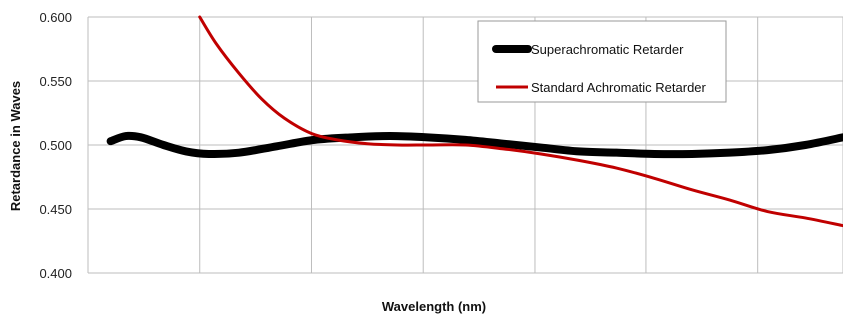  Describe the element at coordinates (434, 306) in the screenshot. I see `x-axis-title: Wavelength (nm)` at that location.